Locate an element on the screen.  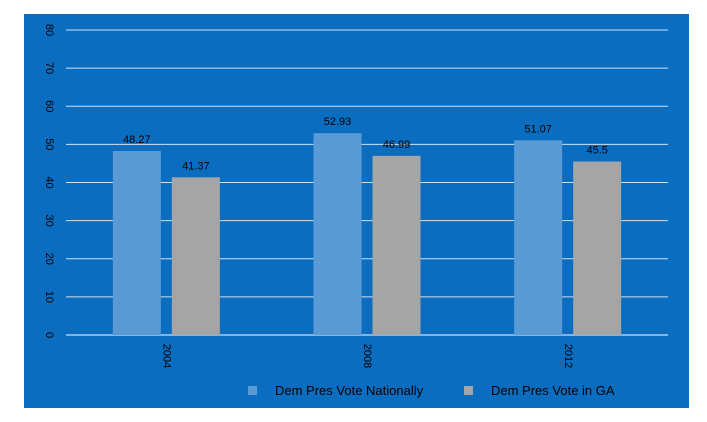
y-tick-label-50: 50 is located at coordinates (49, 144).